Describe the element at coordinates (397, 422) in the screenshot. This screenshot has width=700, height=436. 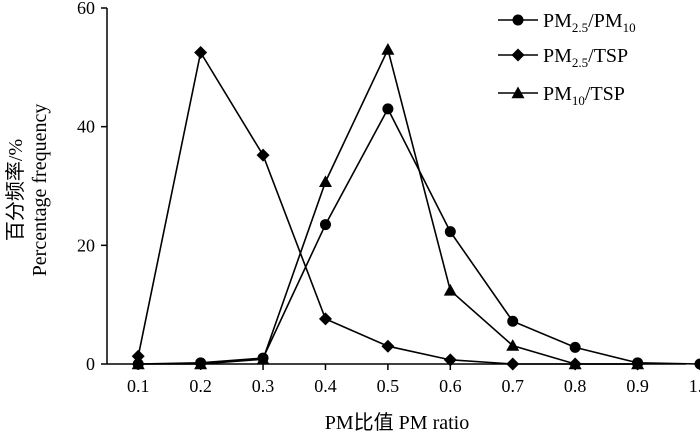
I see `x-axis-title: PM比值 PM ratio` at that location.